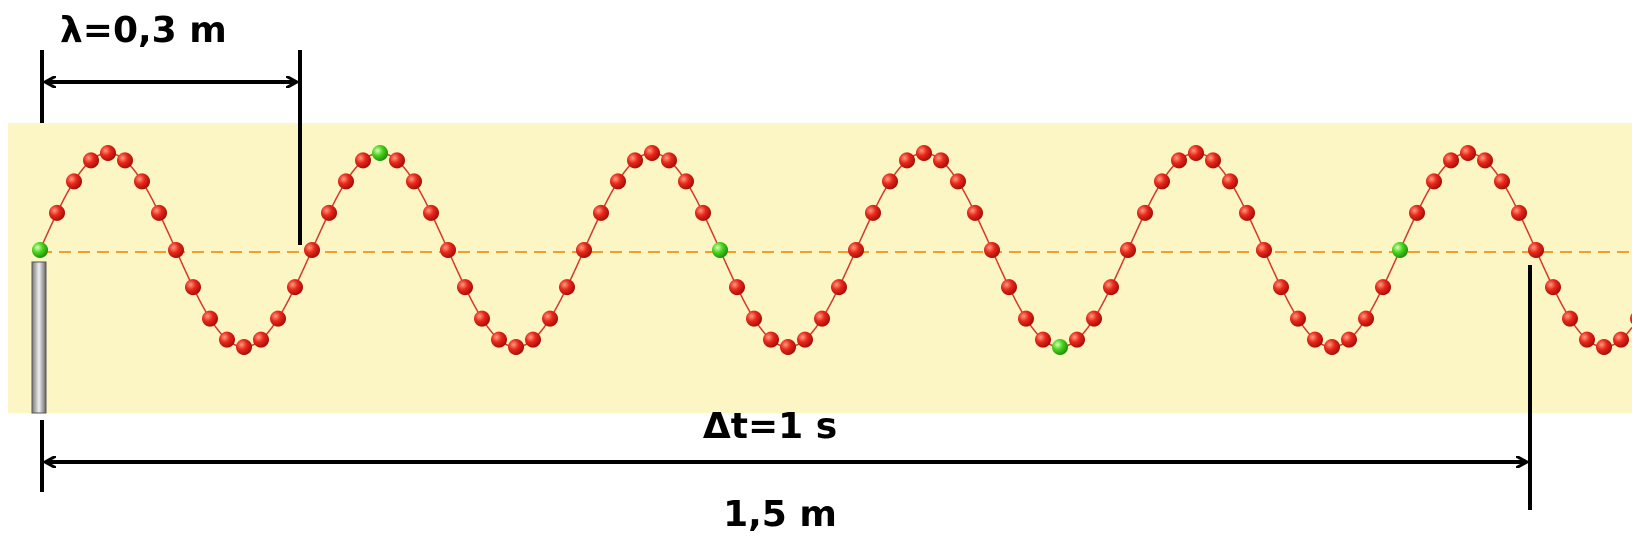 This screenshot has width=1632, height=555. What do you see at coordinates (770, 426) in the screenshot?
I see `time-label: Δt=1 s` at bounding box center [770, 426].